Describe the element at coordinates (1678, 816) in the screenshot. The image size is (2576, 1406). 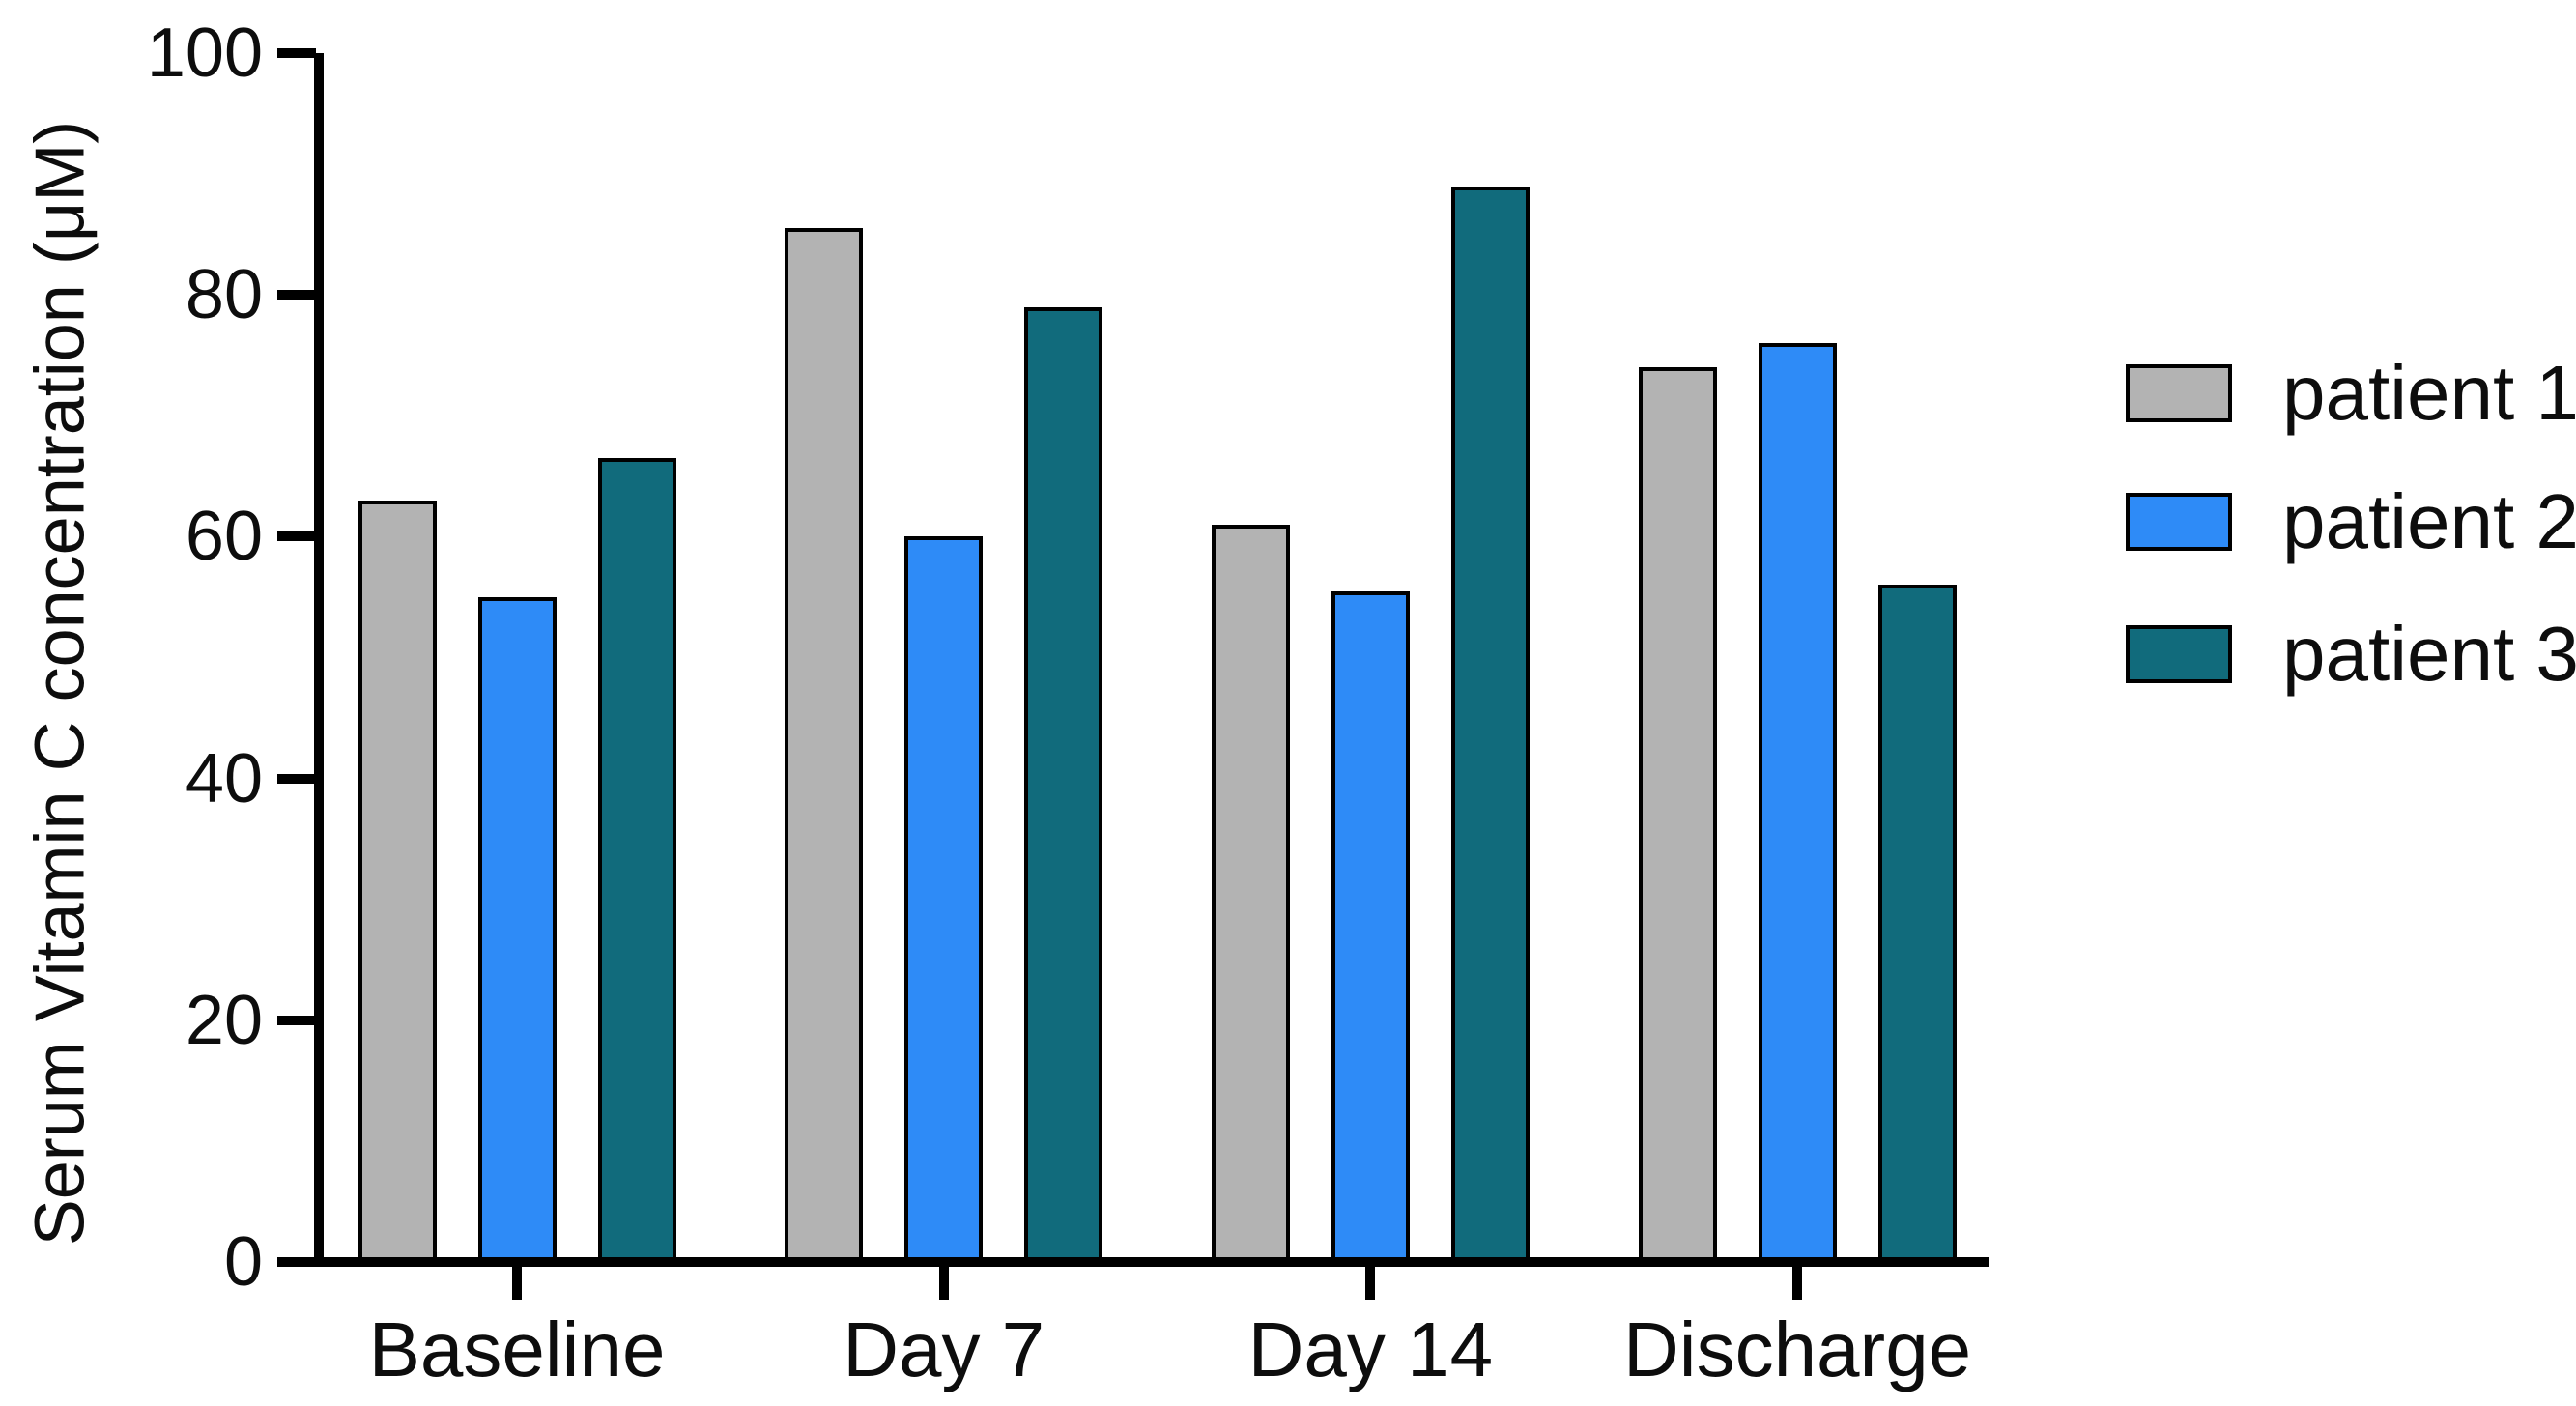
I see `bar-patient-1-discharge` at that location.